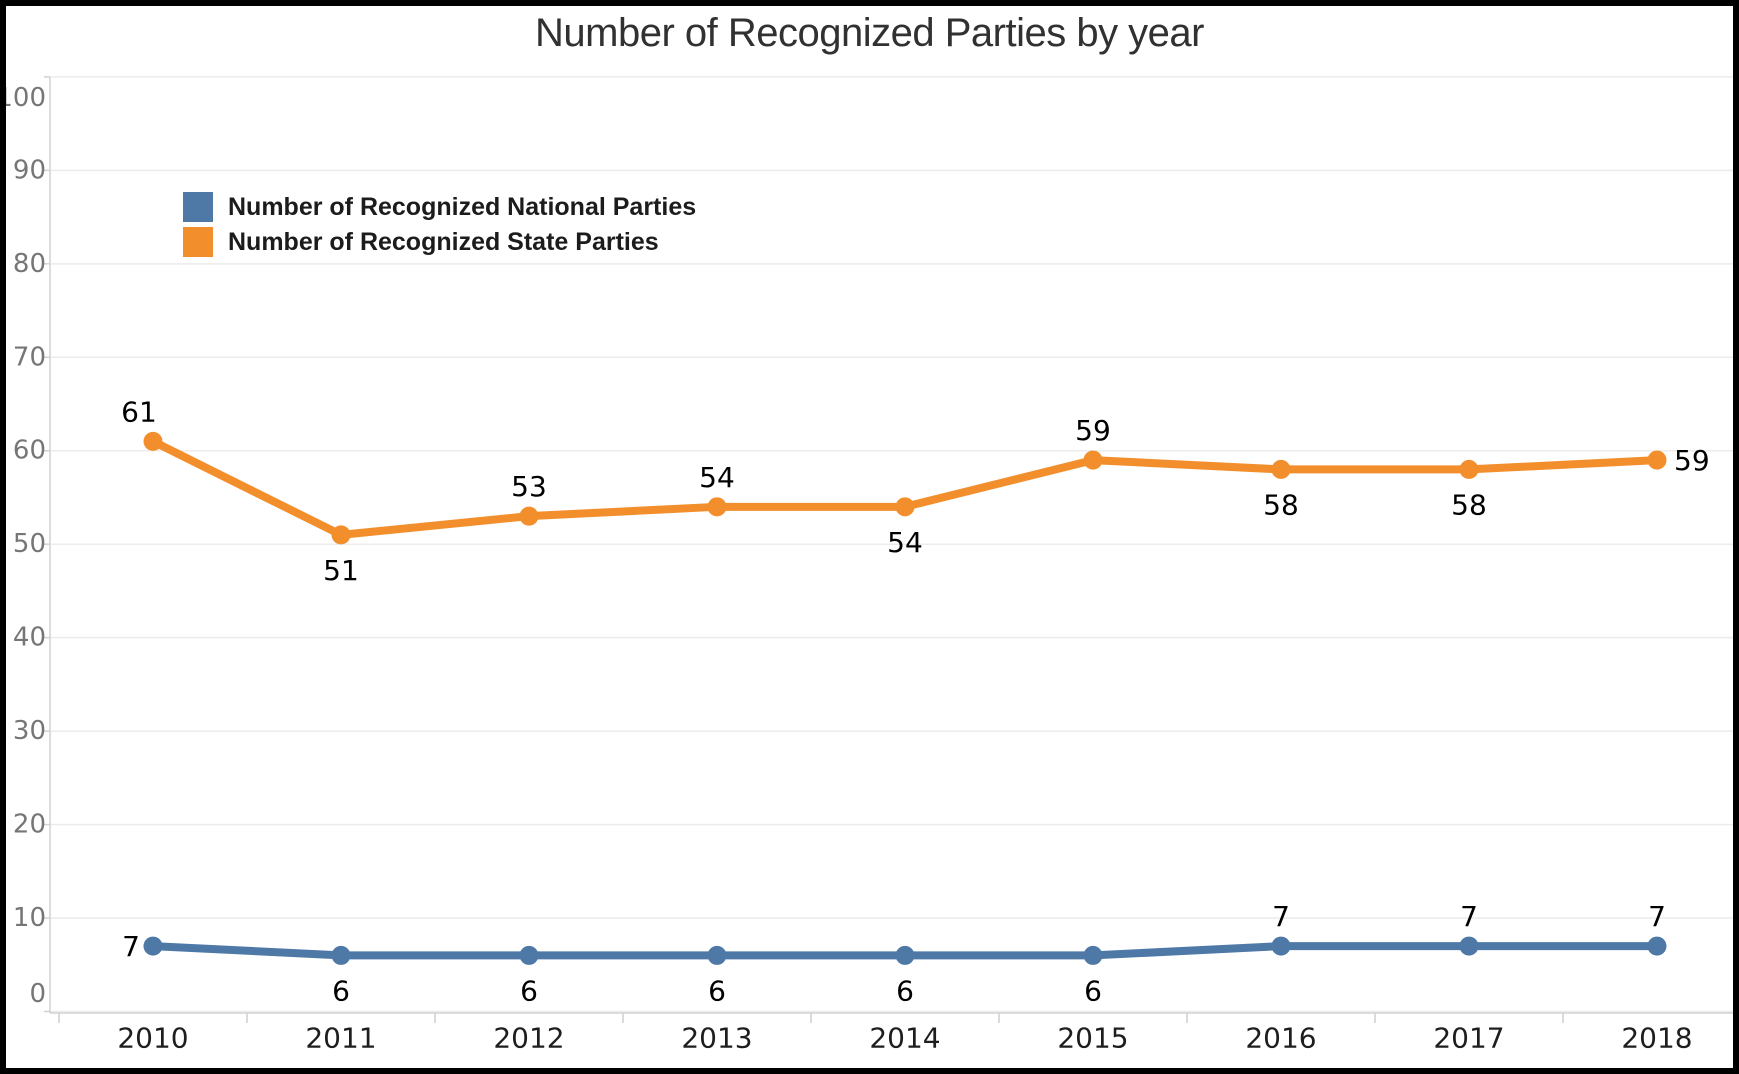 This screenshot has width=1739, height=1074. I want to click on data-label: 53, so click(529, 486).